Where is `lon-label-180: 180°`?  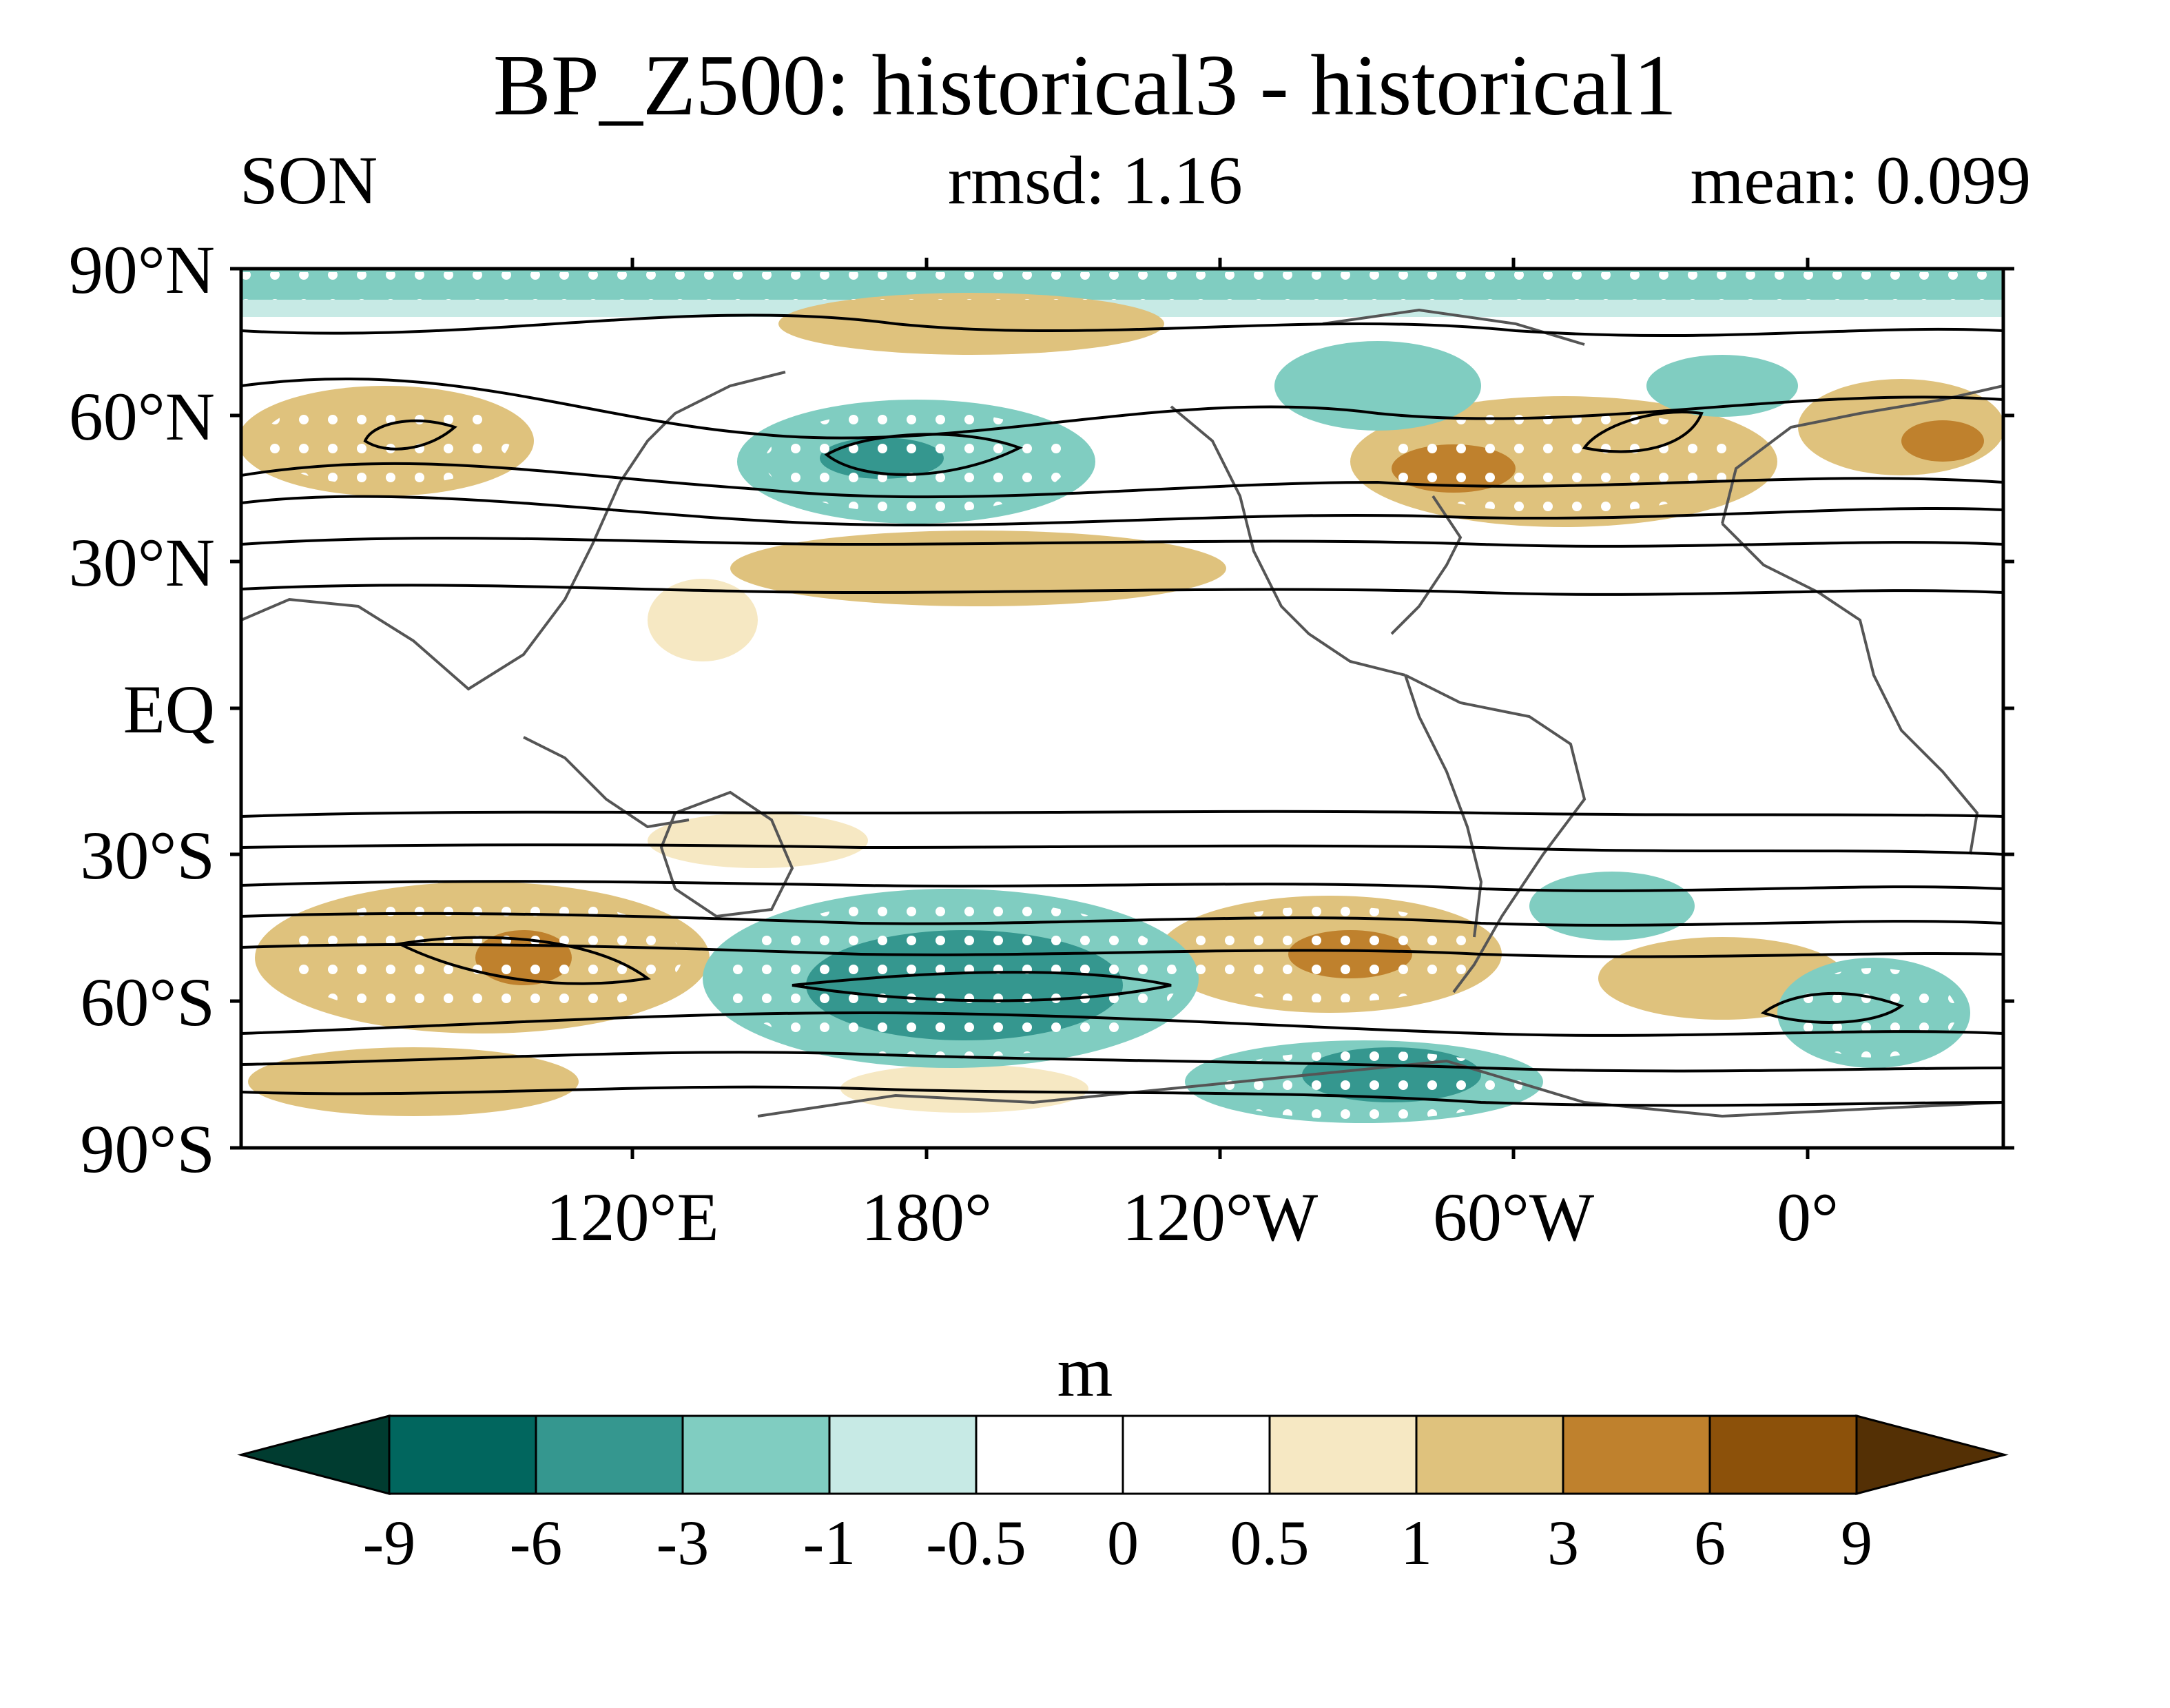 lon-label-180: 180° is located at coordinates (926, 1217).